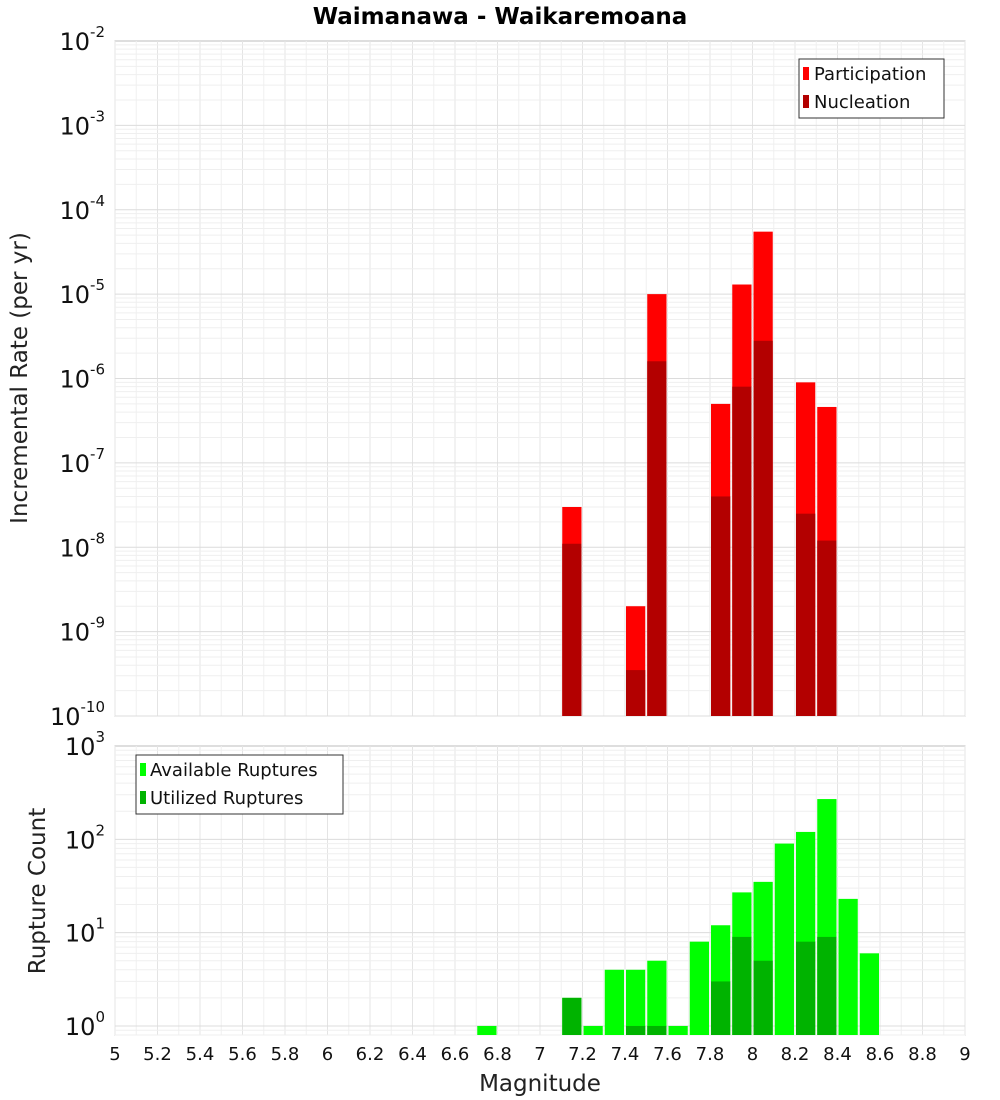 Image resolution: width=1000 pixels, height=1100 pixels. Describe the element at coordinates (721, 606) in the screenshot. I see `bar-nucleation-7.85` at that location.